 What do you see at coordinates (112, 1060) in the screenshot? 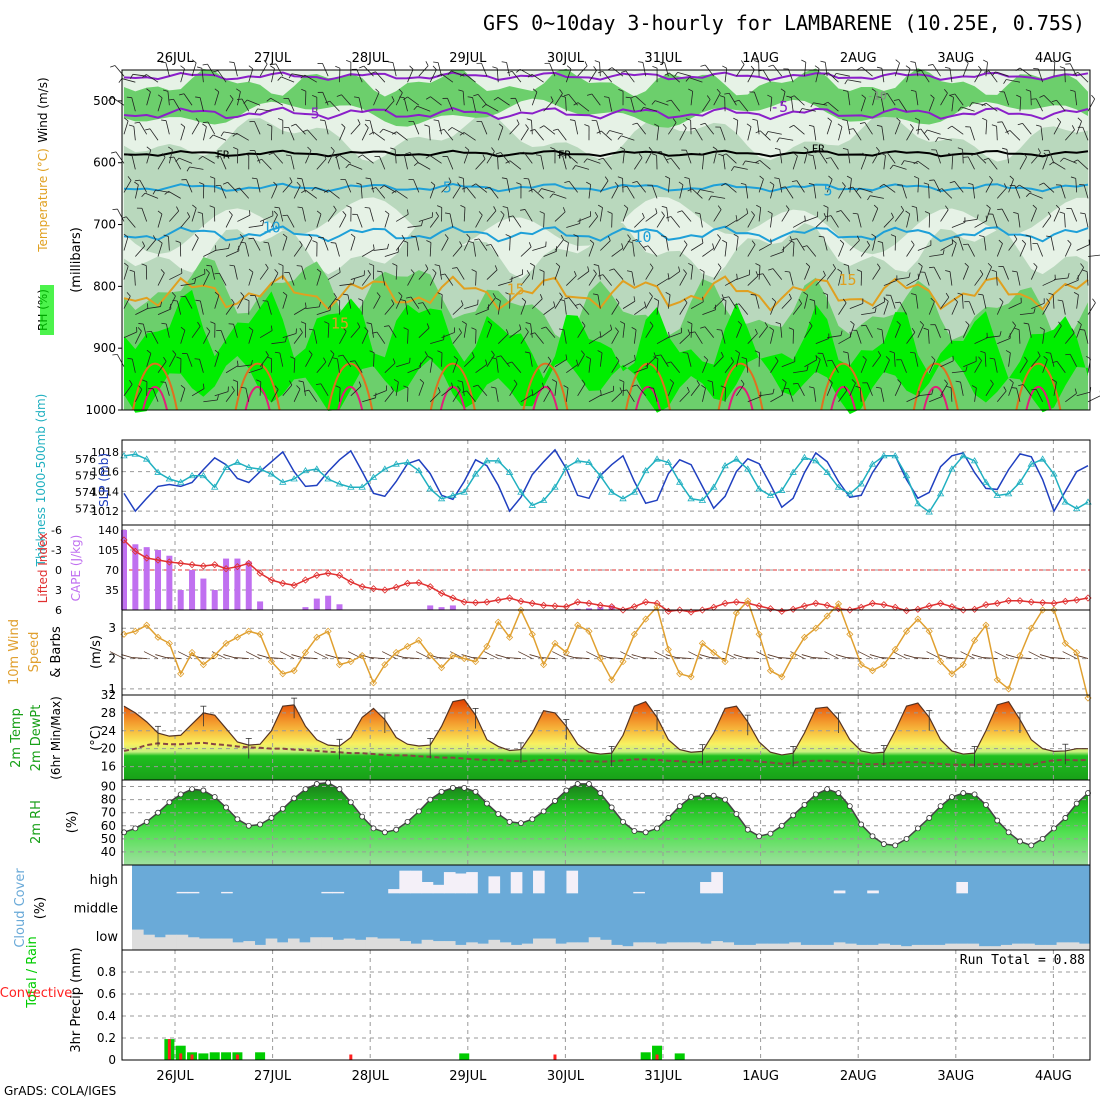
I see `precip-tick-label: 0` at bounding box center [112, 1060].